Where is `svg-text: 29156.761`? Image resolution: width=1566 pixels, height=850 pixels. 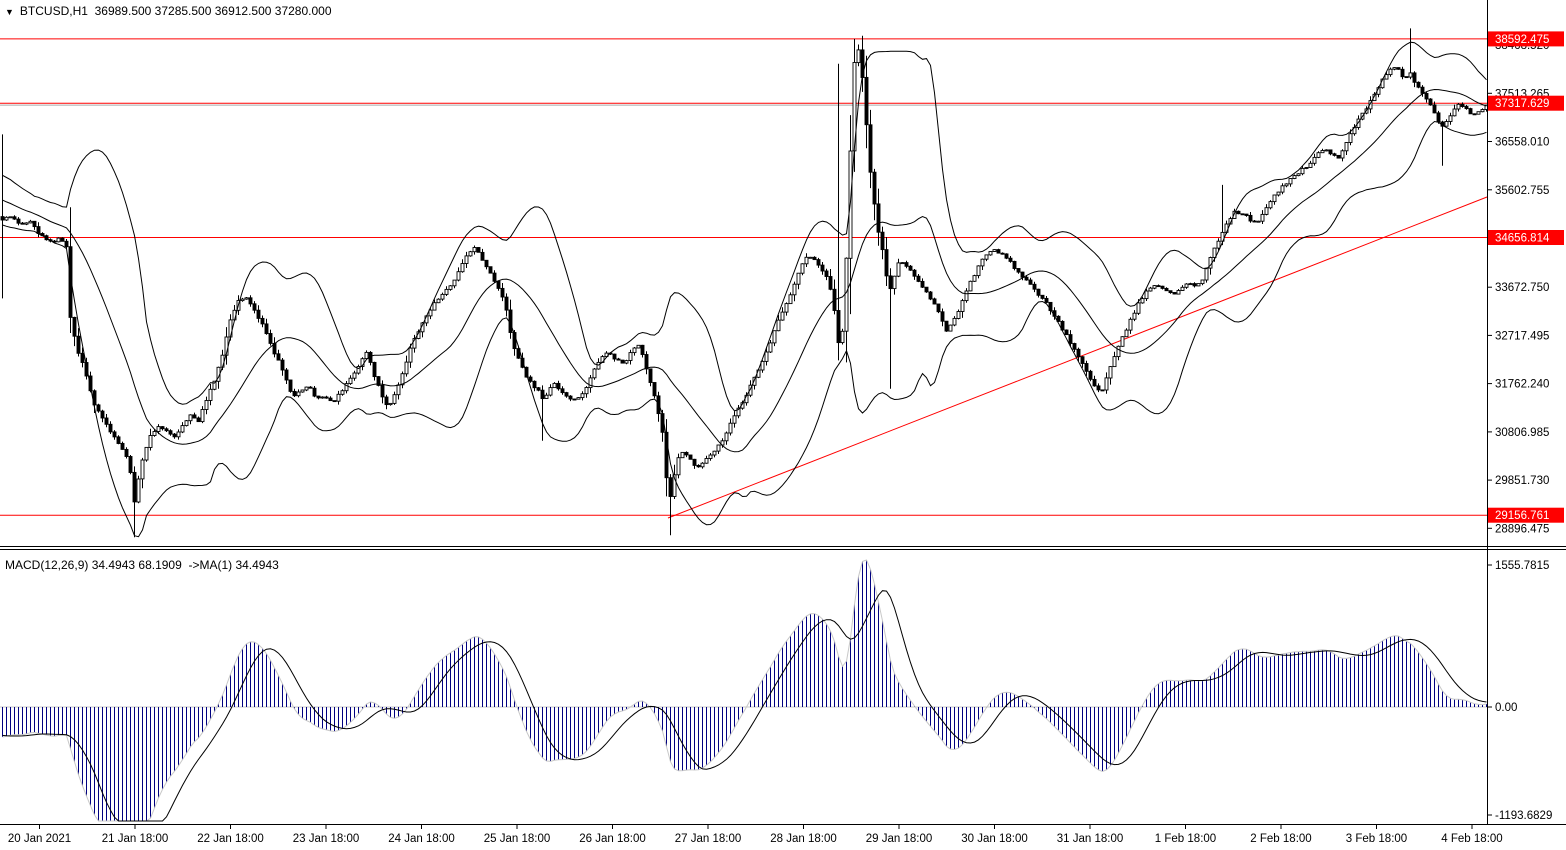
svg-text: 29156.761 is located at coordinates (1522, 516).